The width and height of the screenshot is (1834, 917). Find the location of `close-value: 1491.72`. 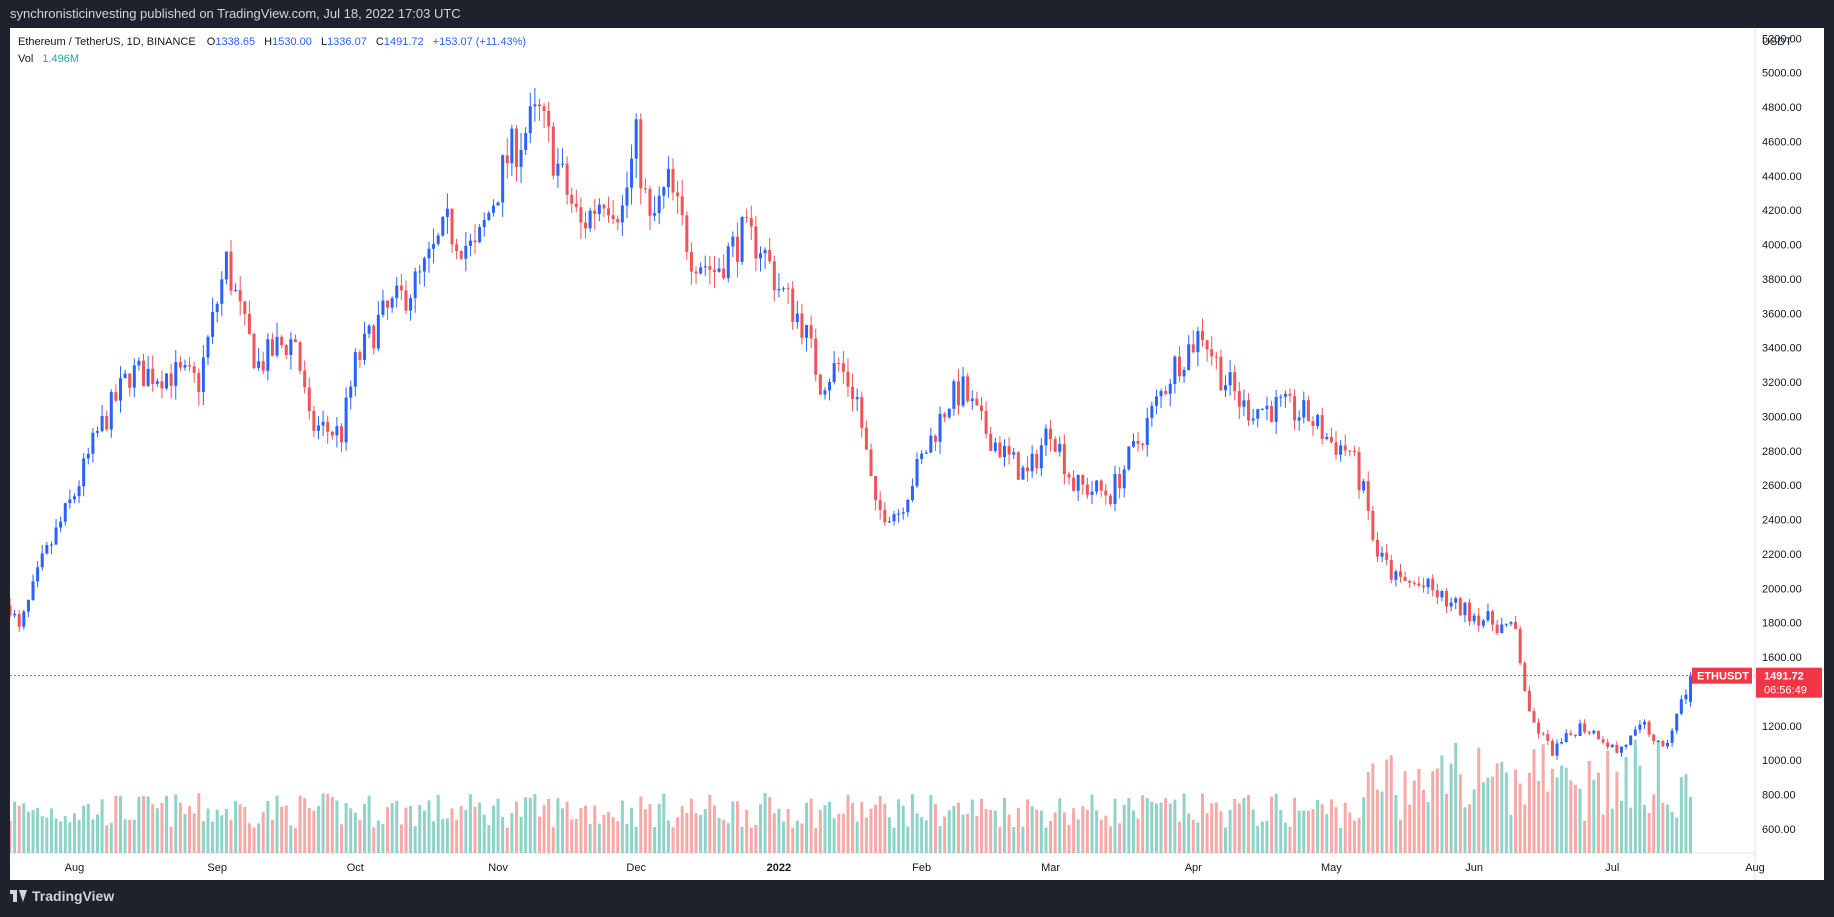

close-value: 1491.72 is located at coordinates (403, 42).